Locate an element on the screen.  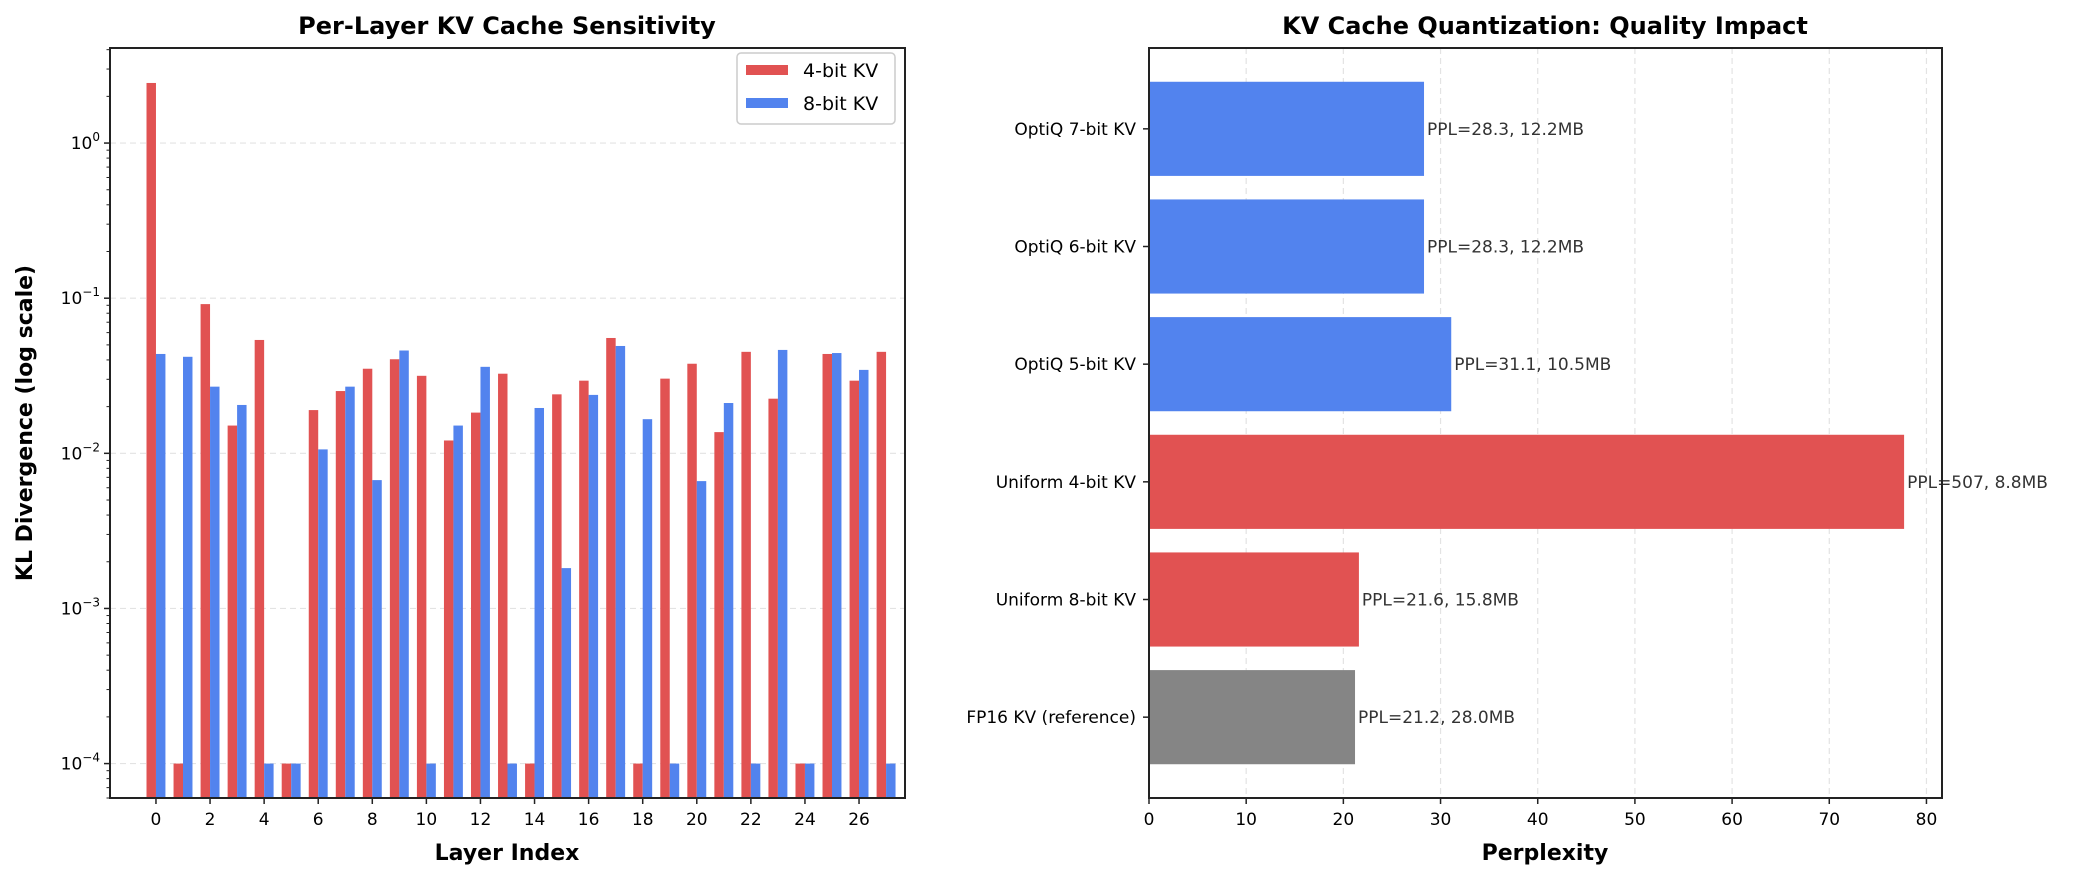
legend-label-4bit: 4-bit KV is located at coordinates (840, 71).